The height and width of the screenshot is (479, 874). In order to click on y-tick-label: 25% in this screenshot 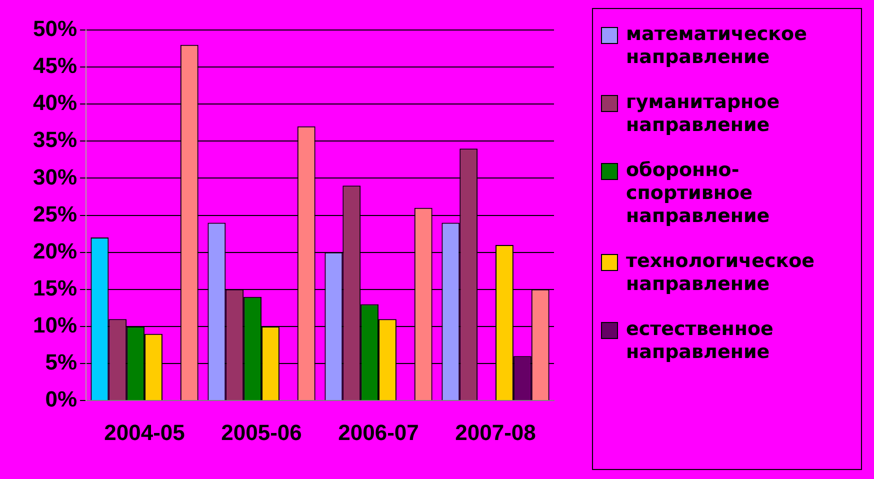, I will do `click(55, 213)`.